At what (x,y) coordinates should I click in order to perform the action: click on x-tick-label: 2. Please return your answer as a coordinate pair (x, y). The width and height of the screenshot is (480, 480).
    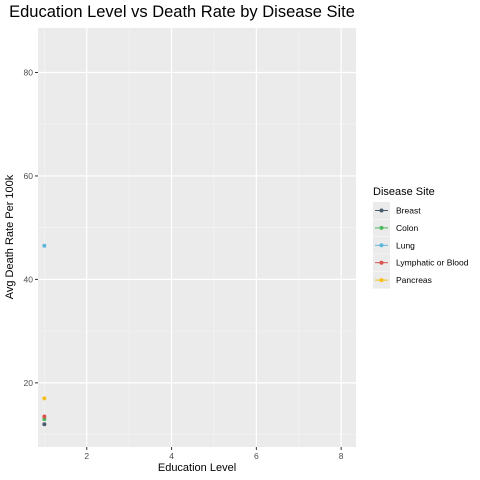
    Looking at the image, I should click on (86, 456).